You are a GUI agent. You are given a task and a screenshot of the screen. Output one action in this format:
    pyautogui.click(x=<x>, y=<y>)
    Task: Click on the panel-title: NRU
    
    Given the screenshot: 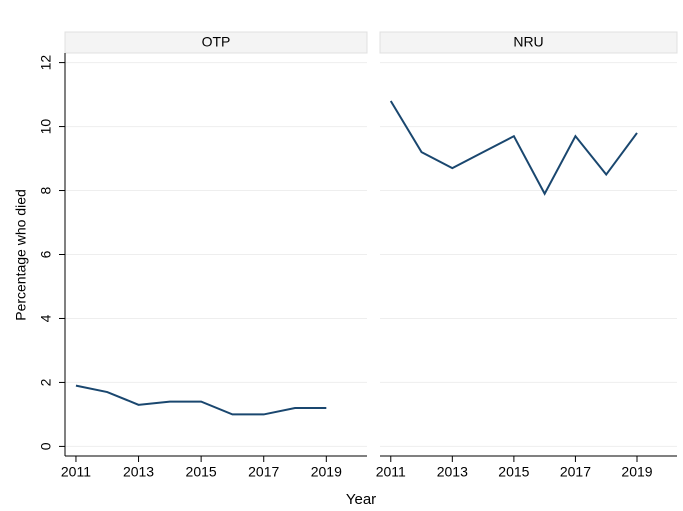 What is the action you would take?
    pyautogui.click(x=528, y=42)
    